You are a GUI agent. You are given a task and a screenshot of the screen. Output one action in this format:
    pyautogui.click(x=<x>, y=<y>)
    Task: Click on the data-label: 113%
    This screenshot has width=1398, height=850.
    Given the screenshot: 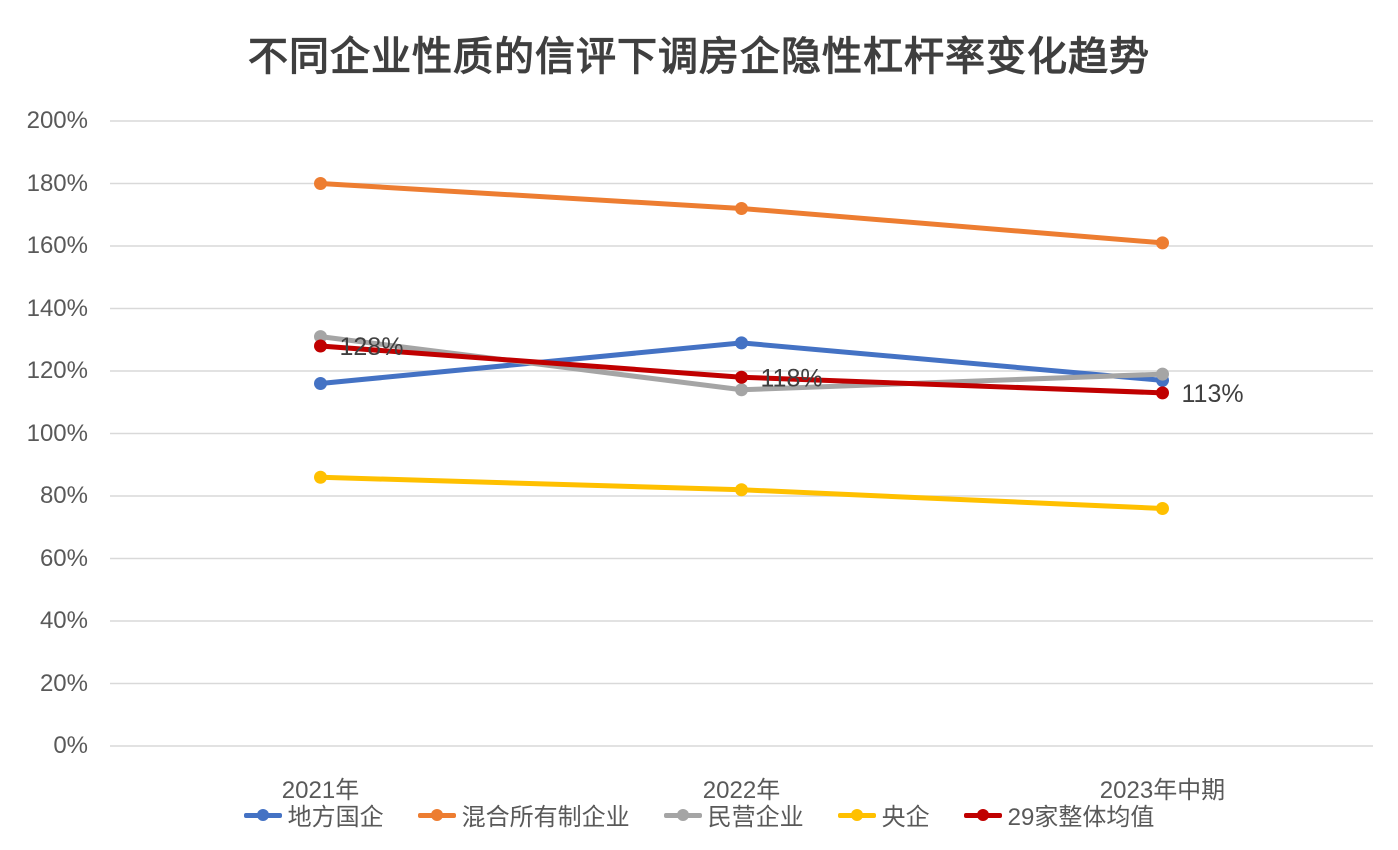 What is the action you would take?
    pyautogui.click(x=1213, y=394)
    